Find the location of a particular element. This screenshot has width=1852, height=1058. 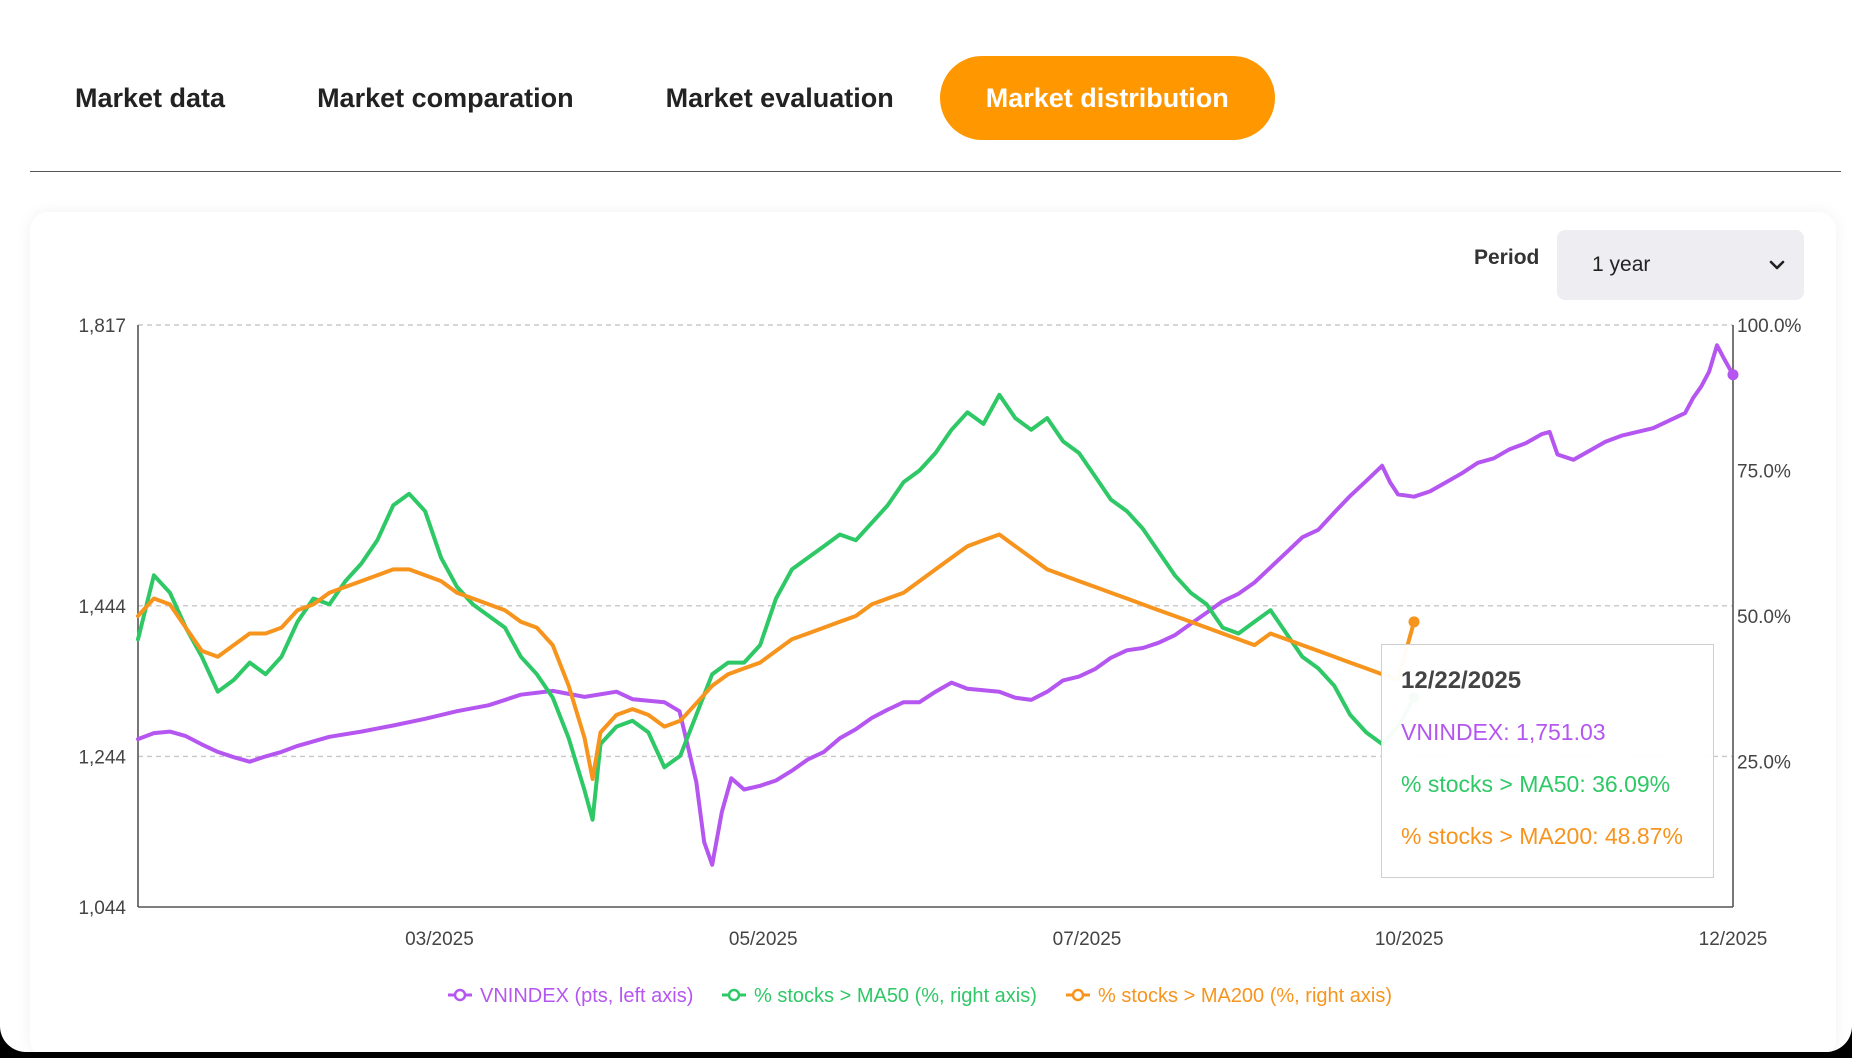

legend-label-ma50: % stocks > MA50 (%, right axis) is located at coordinates (895, 996).